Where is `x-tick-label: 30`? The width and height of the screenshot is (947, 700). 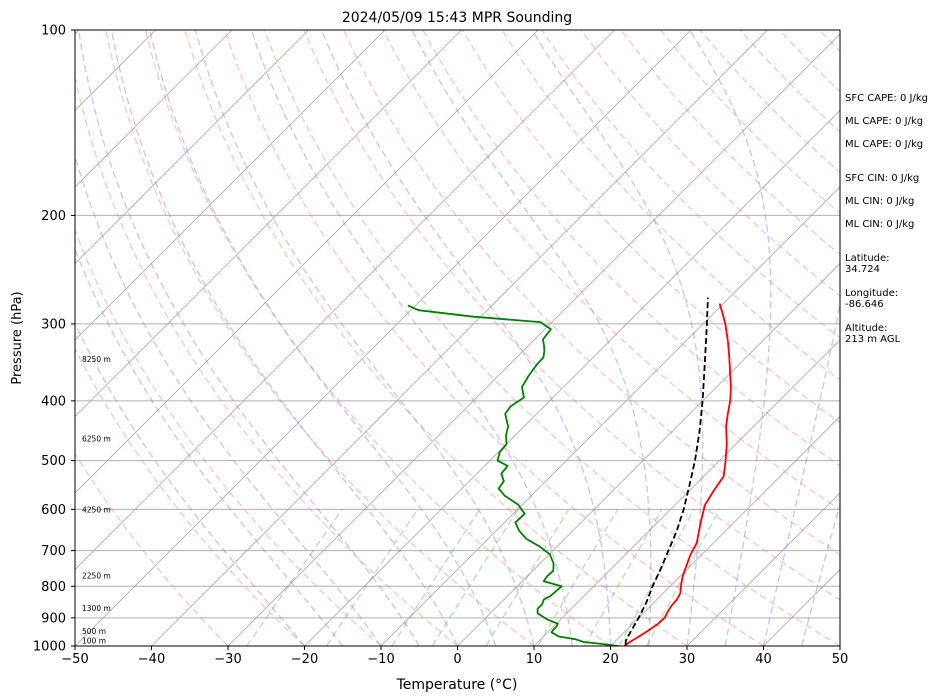 x-tick-label: 30 is located at coordinates (687, 659).